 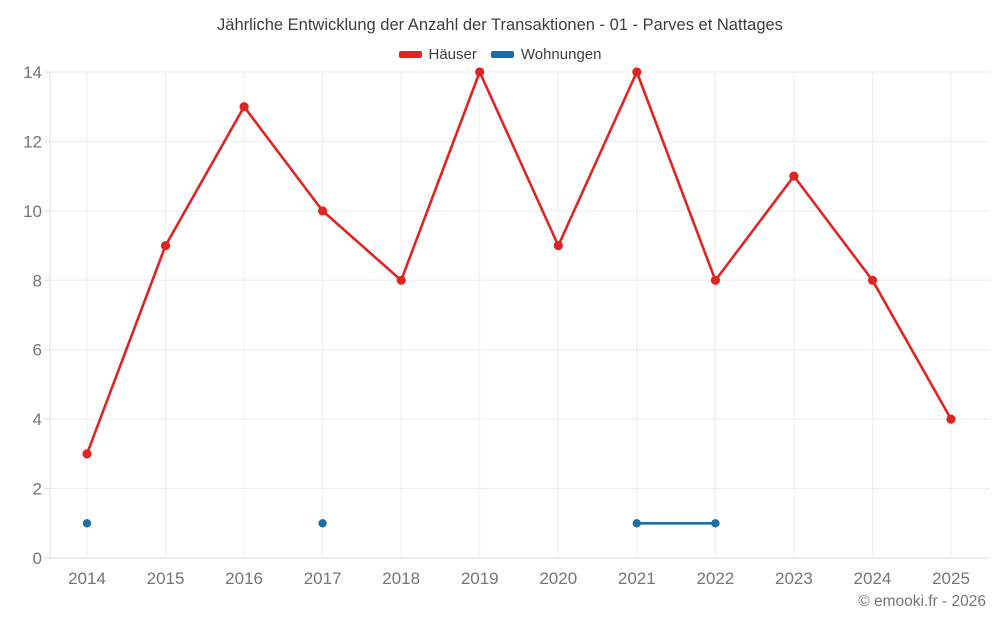 What do you see at coordinates (480, 72) in the screenshot?
I see `data-point-haeuser-2019` at bounding box center [480, 72].